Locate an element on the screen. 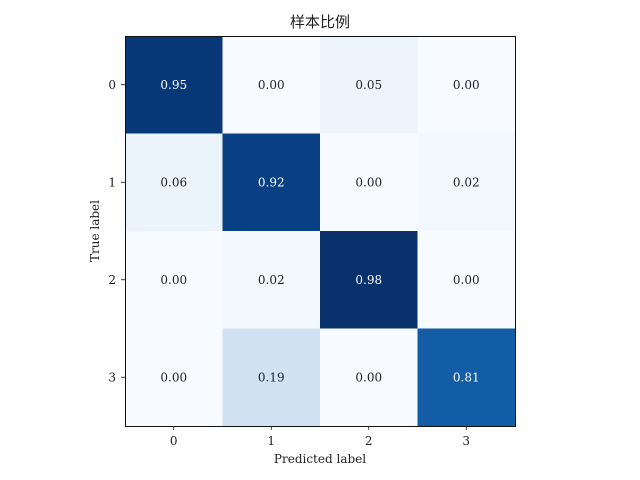  chart-title: 样本比例 is located at coordinates (320, 22).